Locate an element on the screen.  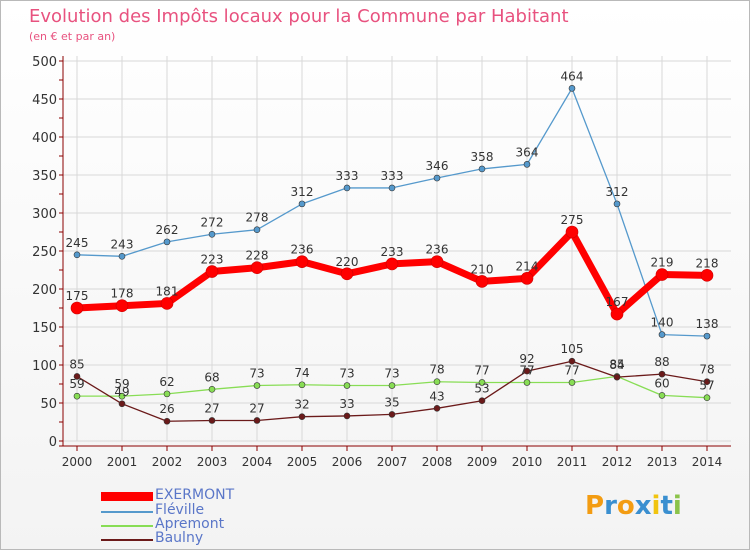
data-label: 228 is located at coordinates (257, 256).